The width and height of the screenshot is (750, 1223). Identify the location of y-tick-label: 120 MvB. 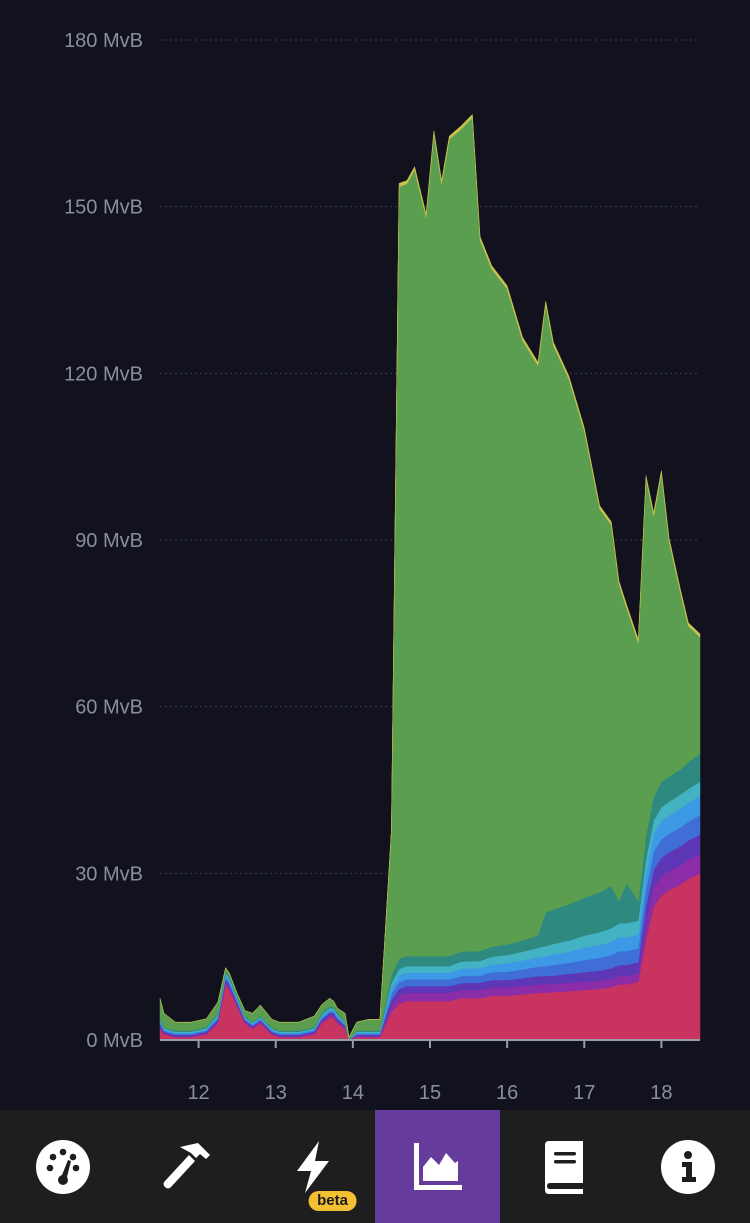
(103, 374).